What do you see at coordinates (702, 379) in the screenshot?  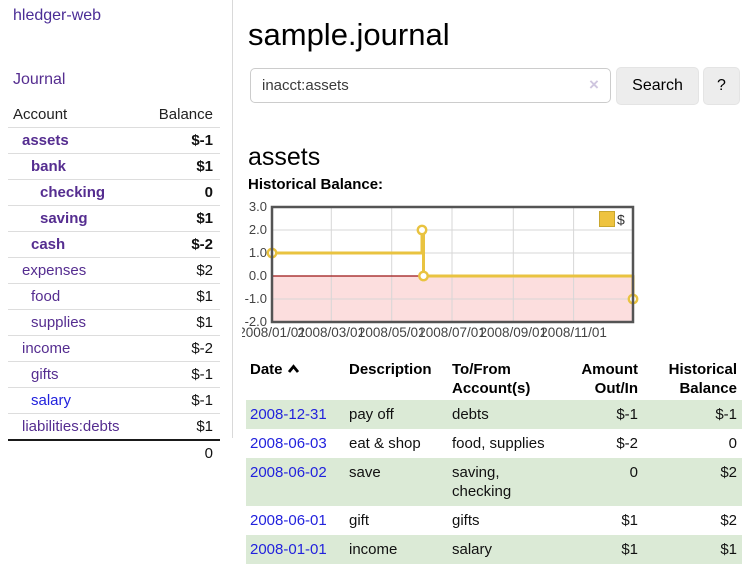 I see `register-col-balance: Historical Balance` at bounding box center [702, 379].